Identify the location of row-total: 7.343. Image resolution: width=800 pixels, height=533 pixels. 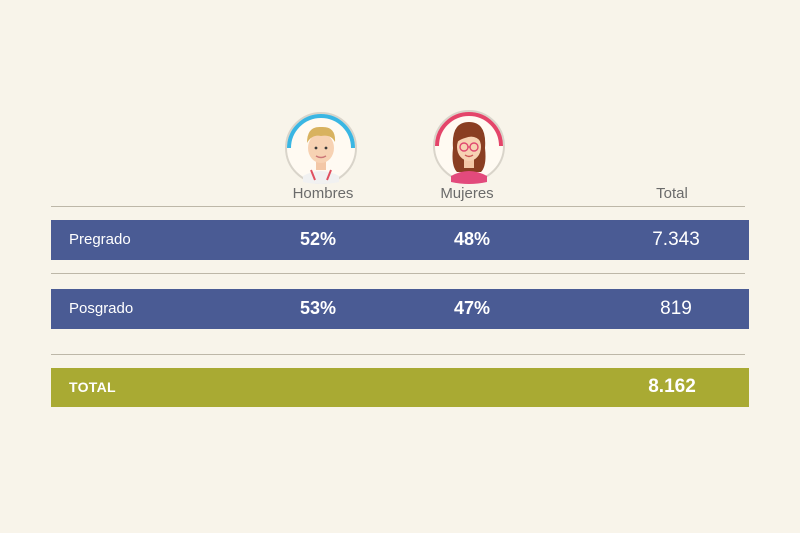
(676, 239).